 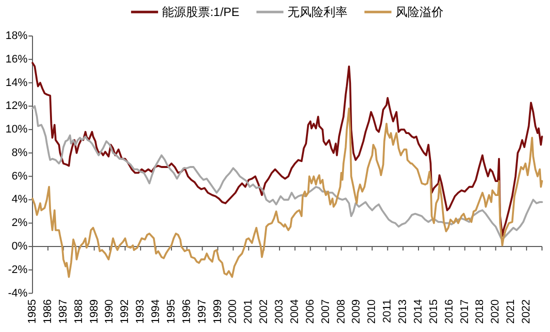 What do you see at coordinates (317, 12) in the screenshot?
I see `legend-label: 无风险利率` at bounding box center [317, 12].